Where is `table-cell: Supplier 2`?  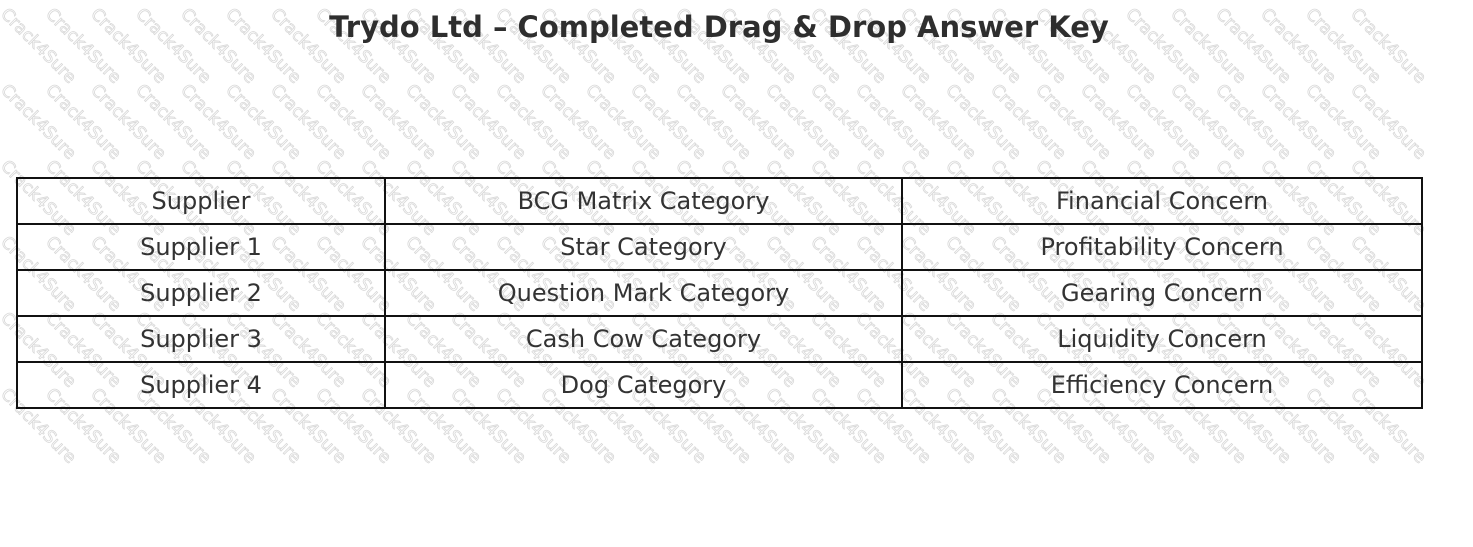
table-cell: Supplier 2 is located at coordinates (201, 293).